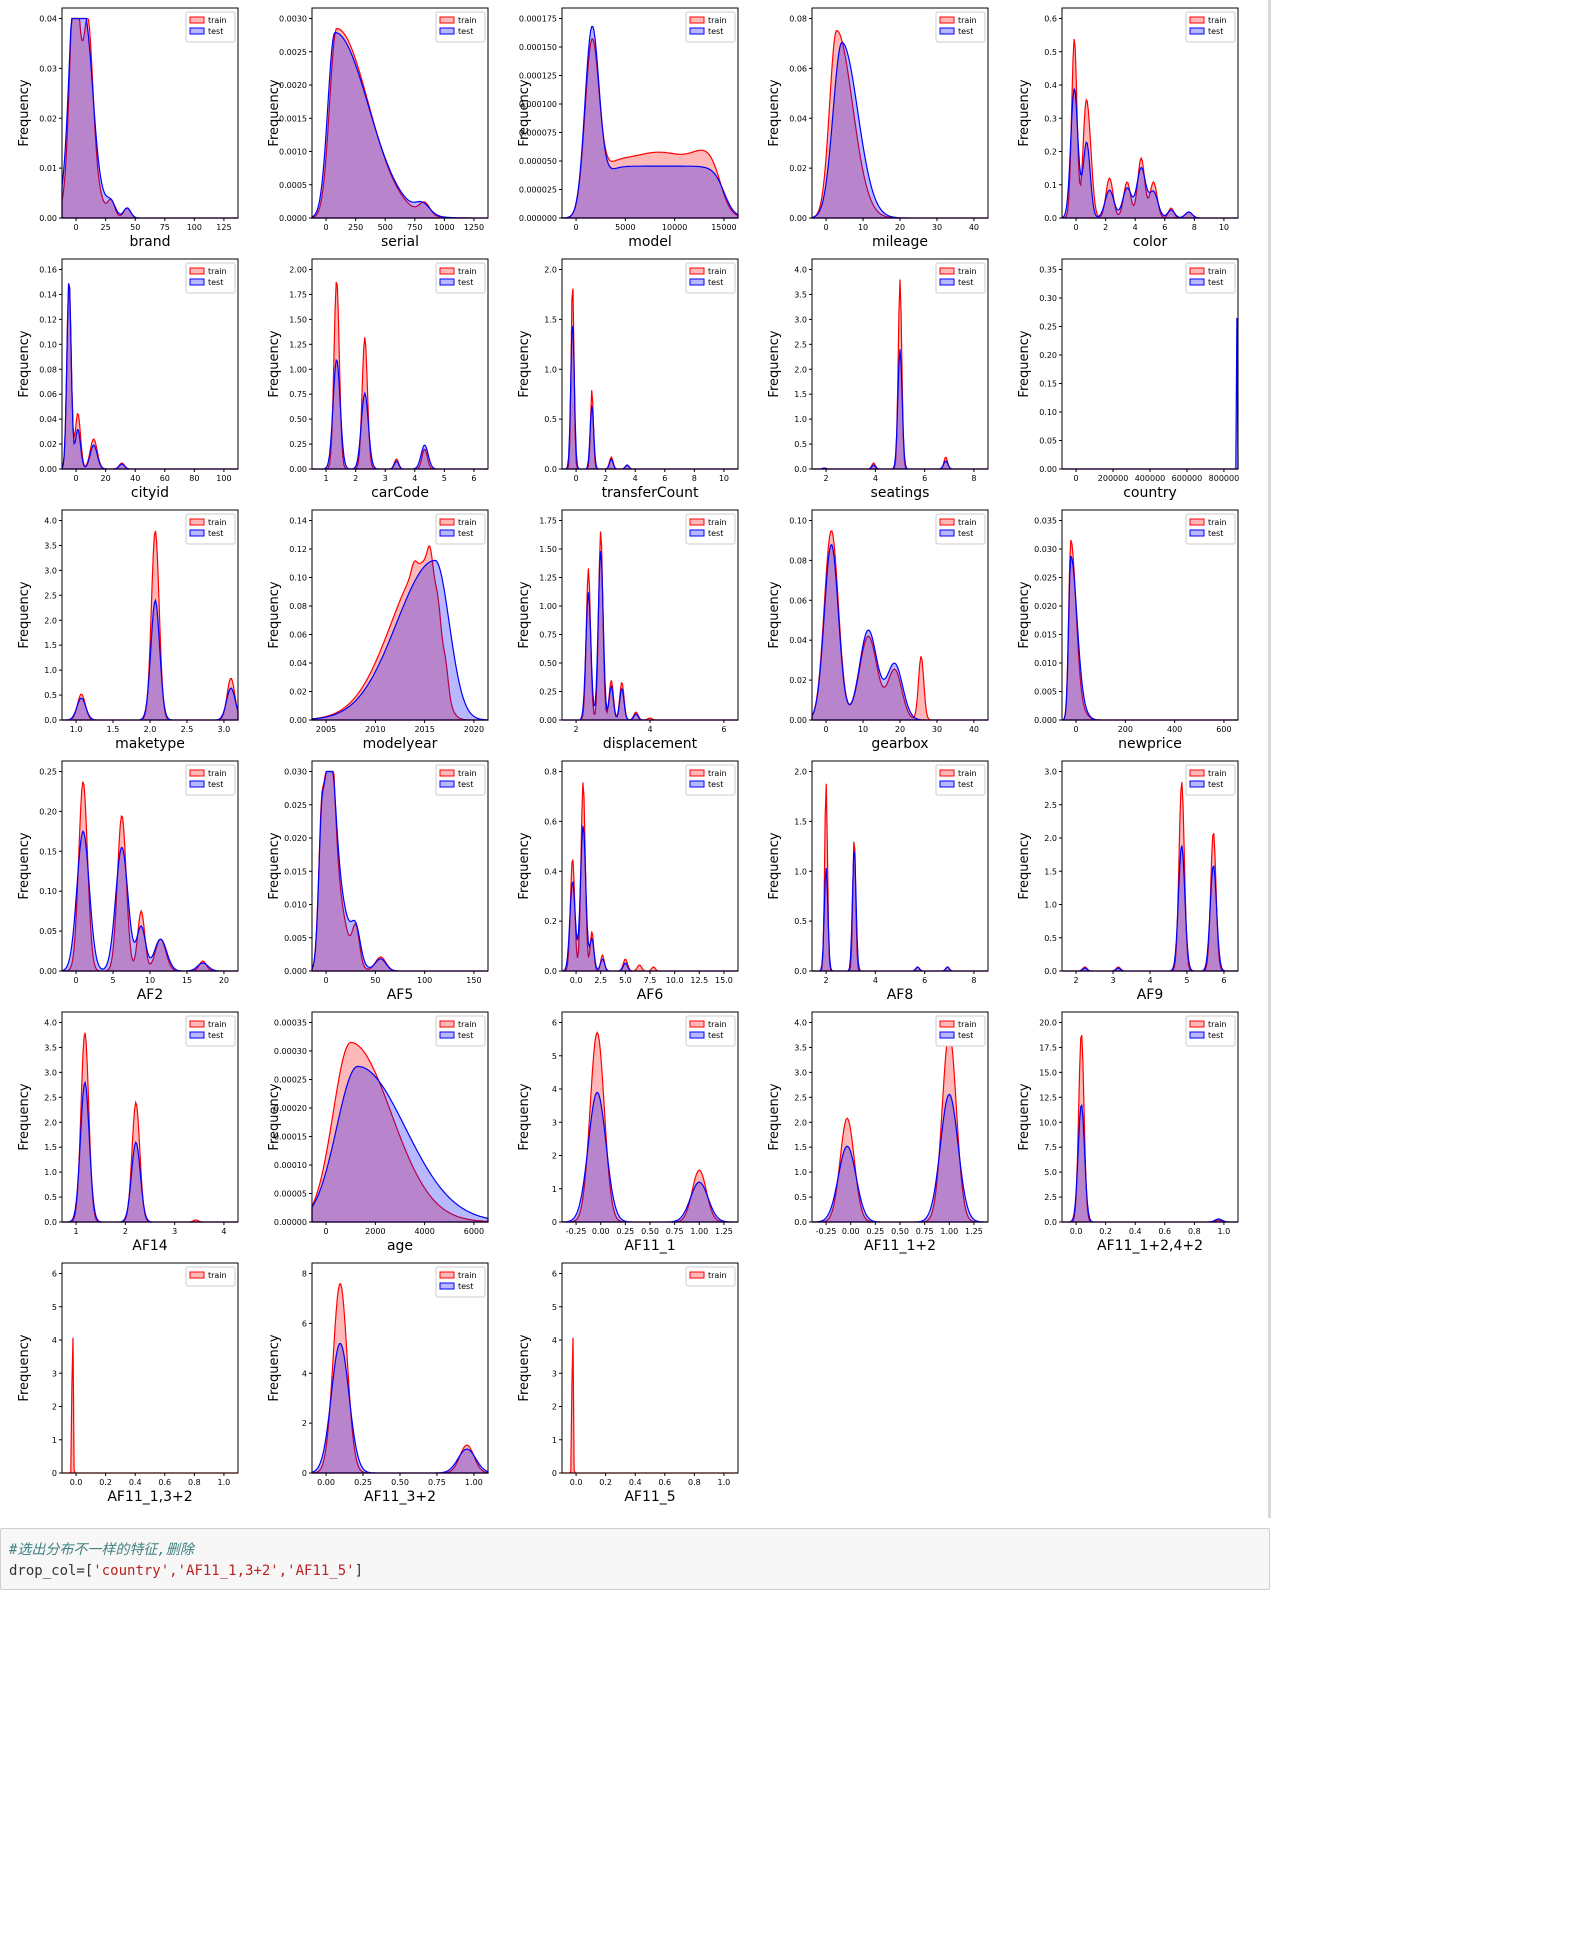 This screenshot has width=1579, height=1942. What do you see at coordinates (293, 118) in the screenshot?
I see `y-tick-label: 0.0015` at bounding box center [293, 118].